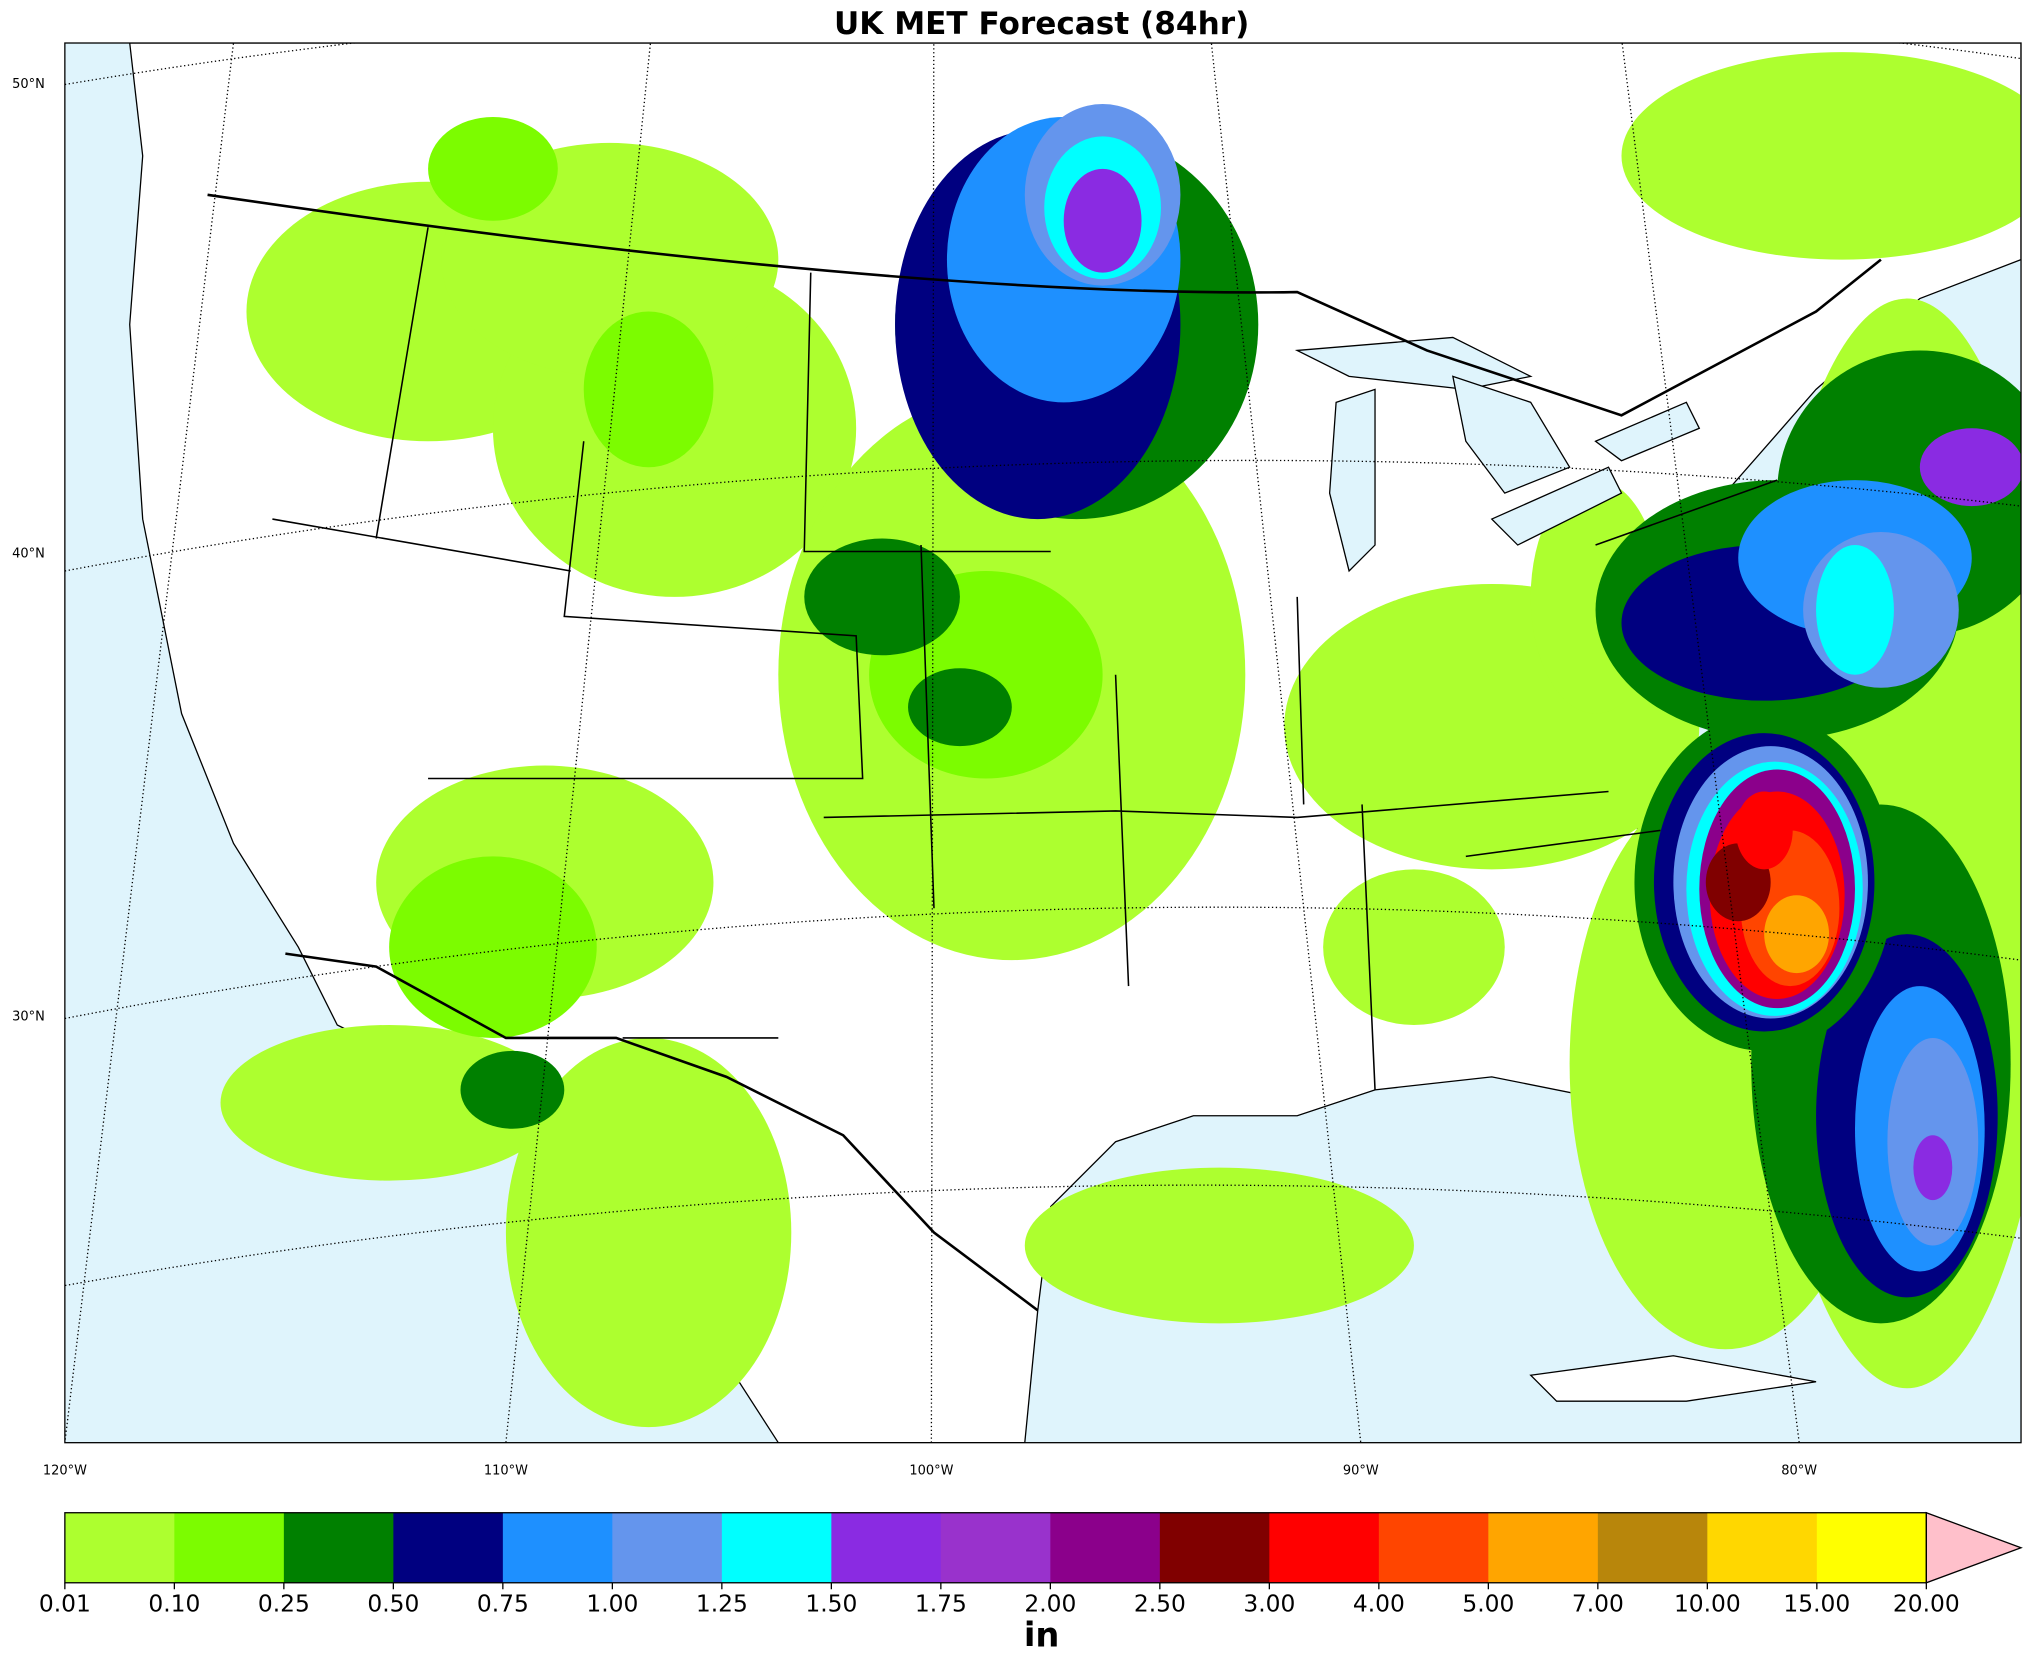 This screenshot has width=2034, height=1666. Describe the element at coordinates (503, 1603) in the screenshot. I see `colorbar-tick-label: 0.75` at that location.